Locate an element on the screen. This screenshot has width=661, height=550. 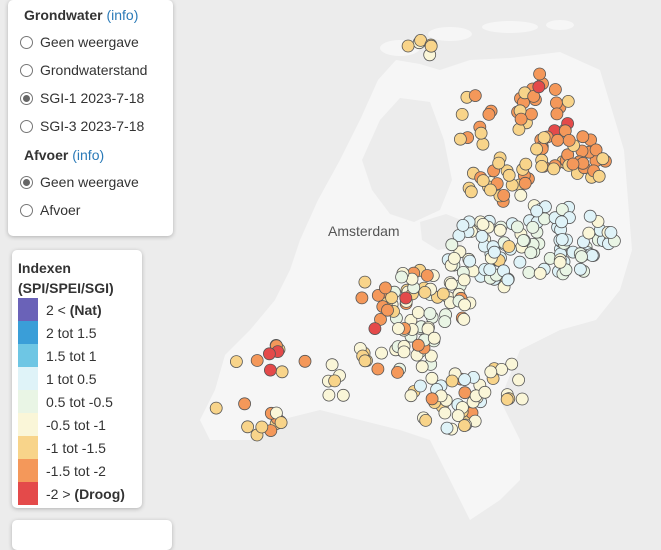
grondwater-option-1: Grondwaterstand is located at coordinates (90, 70).